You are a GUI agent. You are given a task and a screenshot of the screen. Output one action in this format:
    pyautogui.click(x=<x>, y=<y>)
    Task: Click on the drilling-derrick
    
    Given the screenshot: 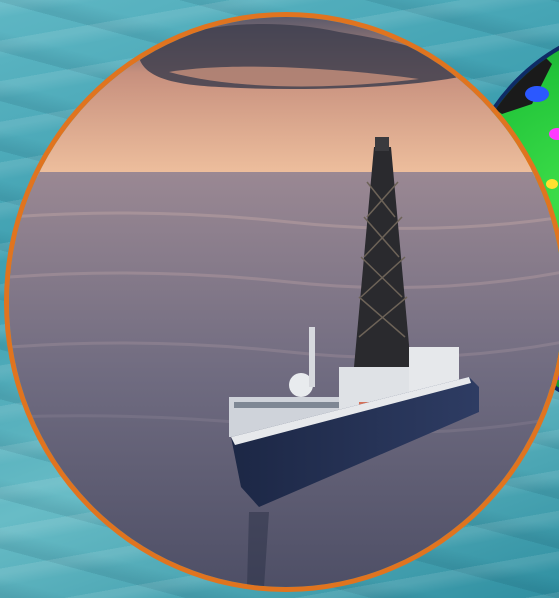 What is the action you would take?
    pyautogui.click(x=382, y=252)
    